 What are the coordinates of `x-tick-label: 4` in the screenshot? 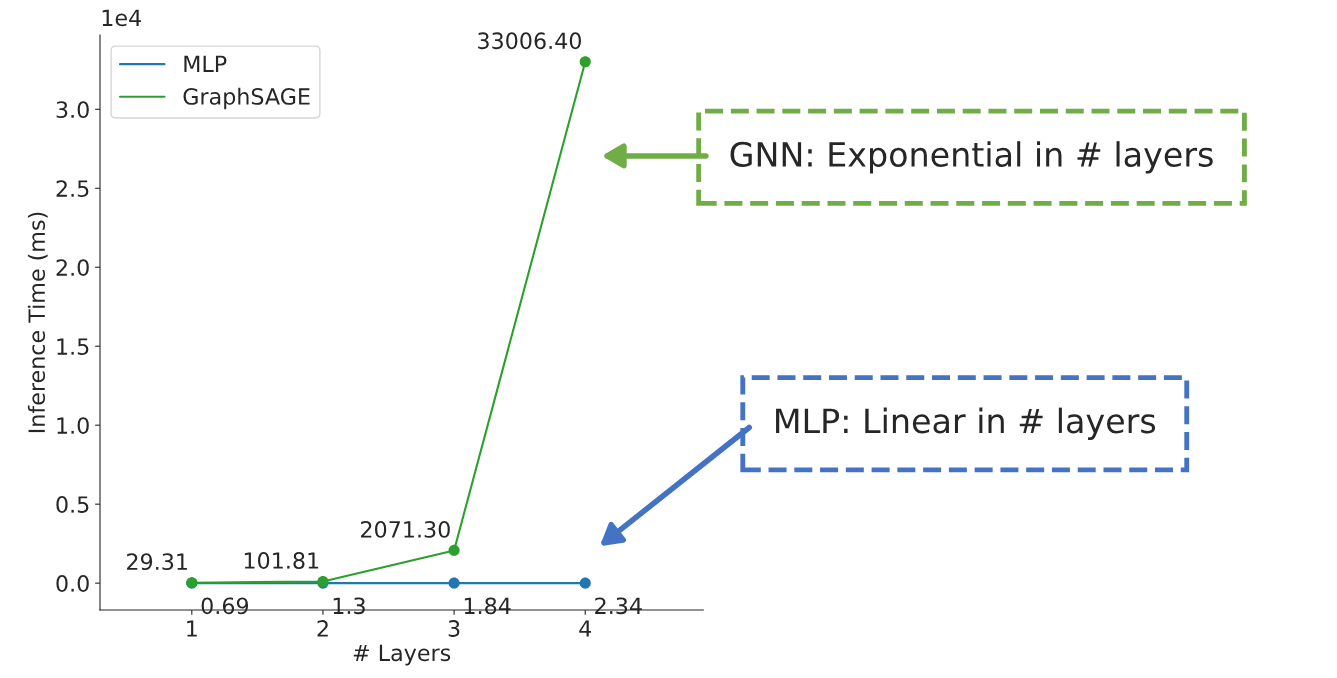 It's located at (585, 628).